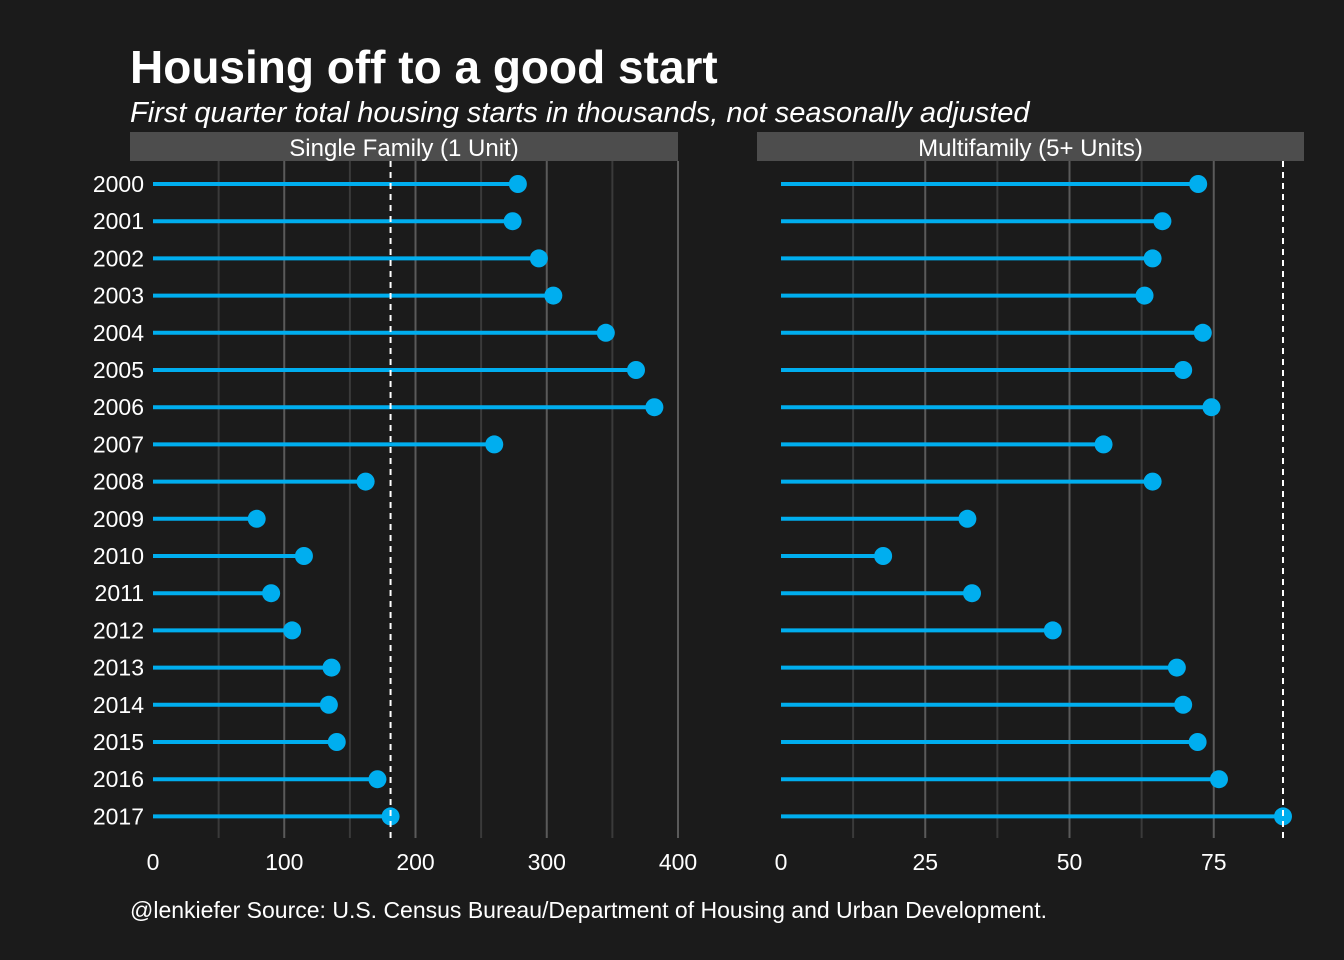 This screenshot has width=1344, height=960. What do you see at coordinates (118, 556) in the screenshot?
I see `y-tick-label: 2010` at bounding box center [118, 556].